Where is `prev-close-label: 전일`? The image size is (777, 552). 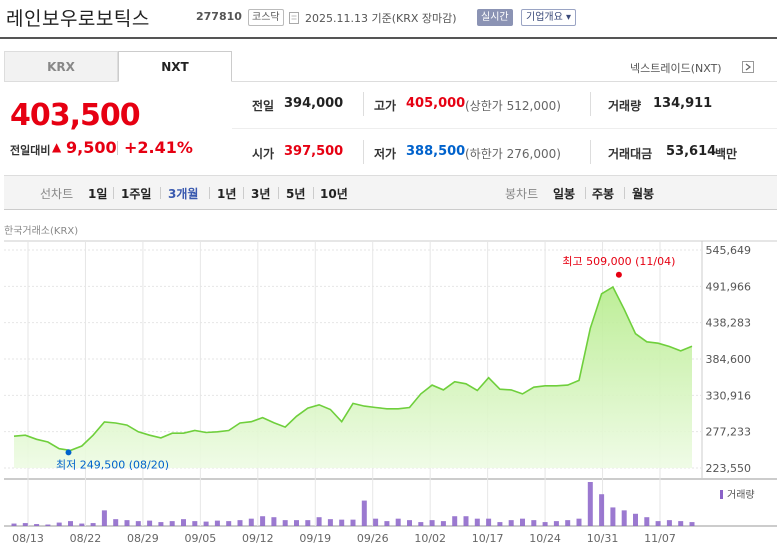 prev-close-label: 전일 is located at coordinates (263, 106).